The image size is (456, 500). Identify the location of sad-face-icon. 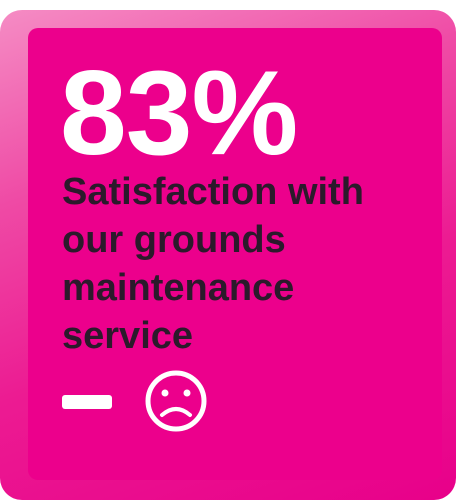
(176, 401).